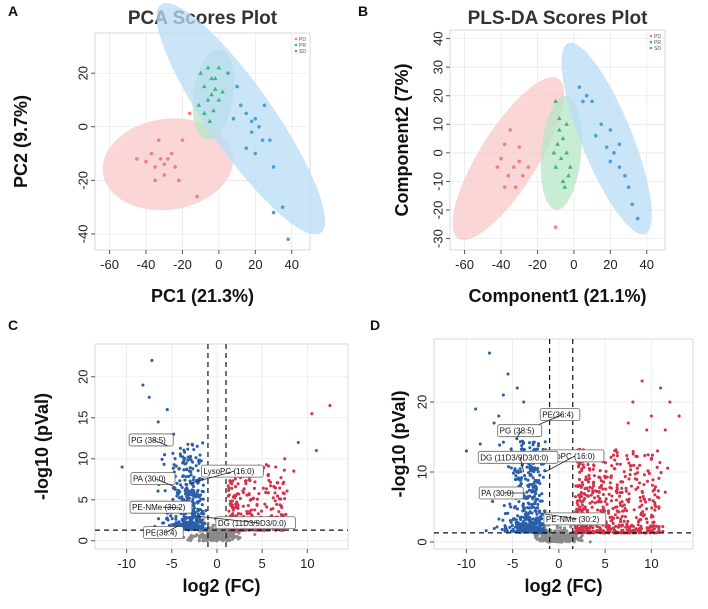  What do you see at coordinates (302, 46) in the screenshot?
I see `legend-label-PR: PR` at bounding box center [302, 46].